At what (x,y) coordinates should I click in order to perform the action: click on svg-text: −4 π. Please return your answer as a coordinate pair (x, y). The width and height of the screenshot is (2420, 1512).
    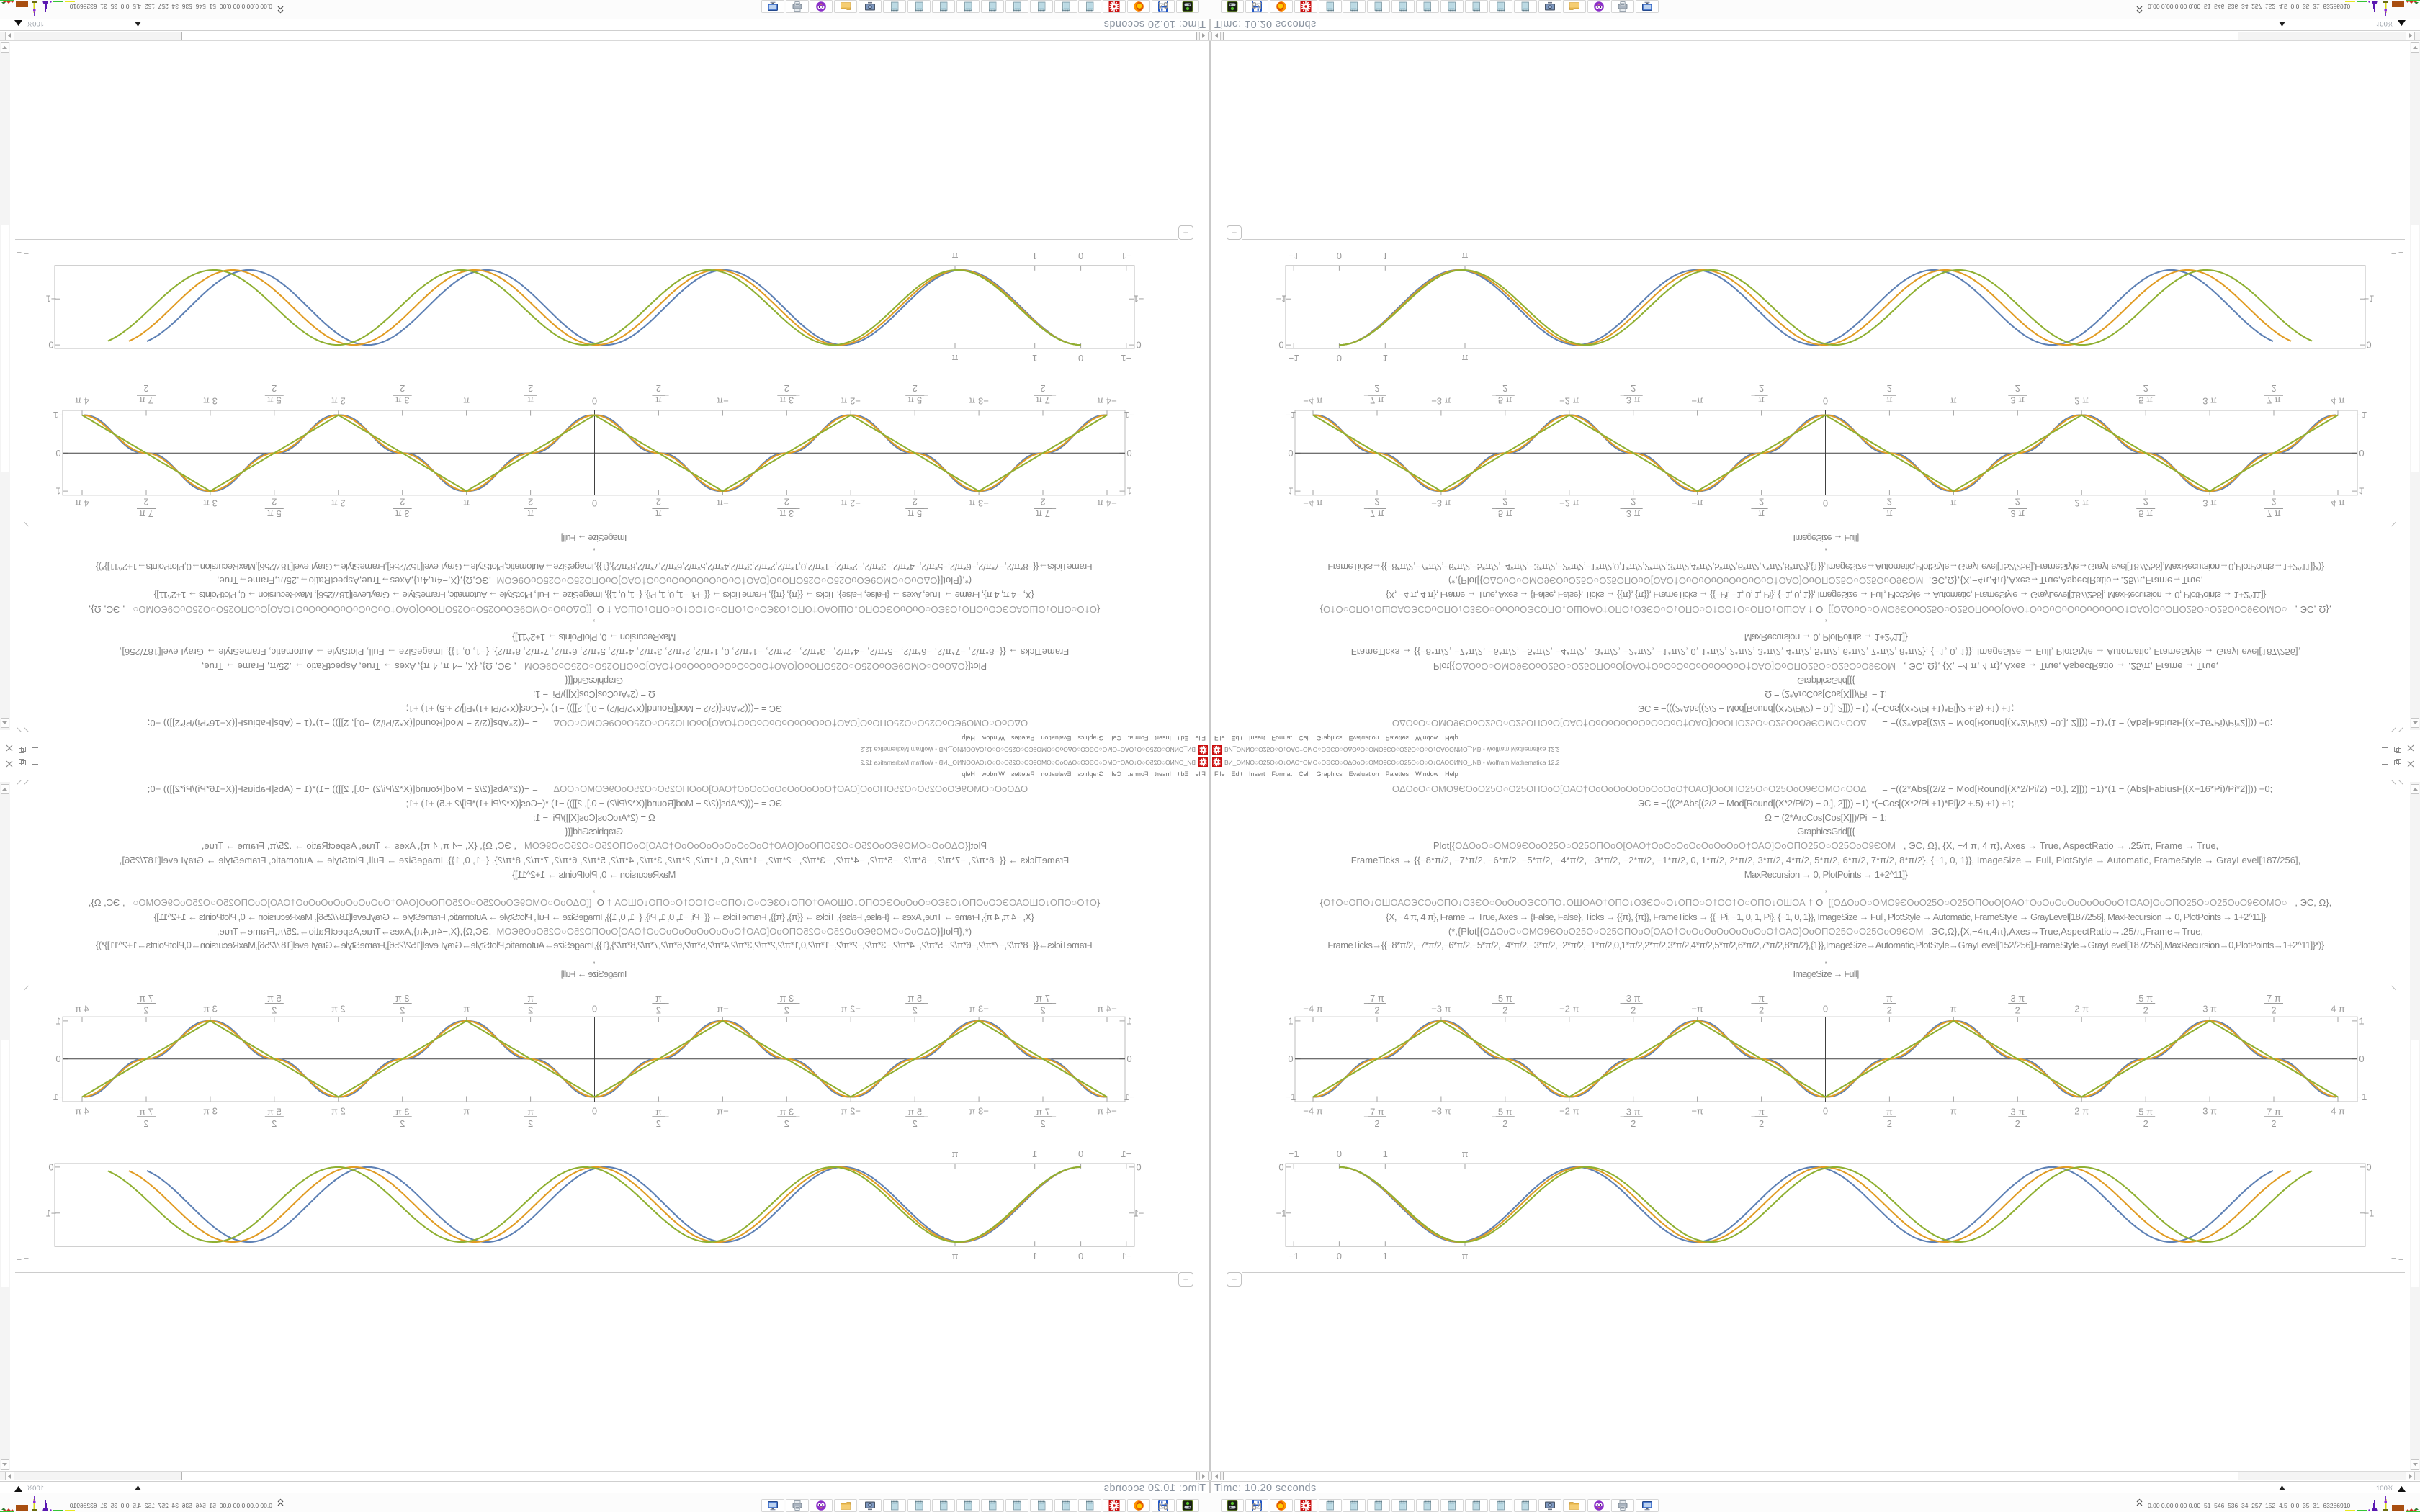
    Looking at the image, I should click on (1106, 1009).